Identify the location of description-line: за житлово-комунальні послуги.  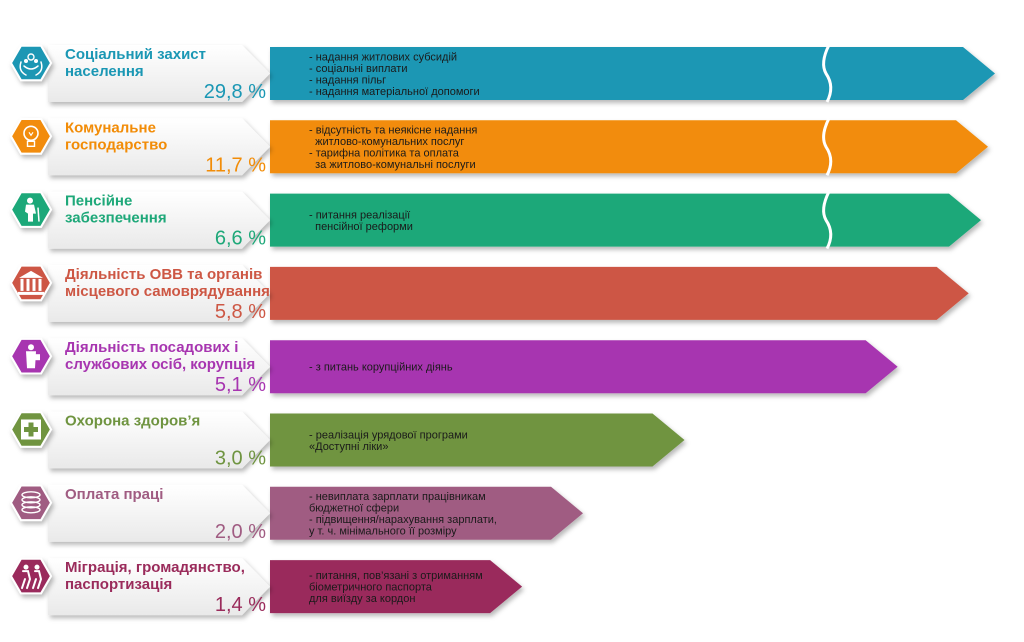
(392, 165).